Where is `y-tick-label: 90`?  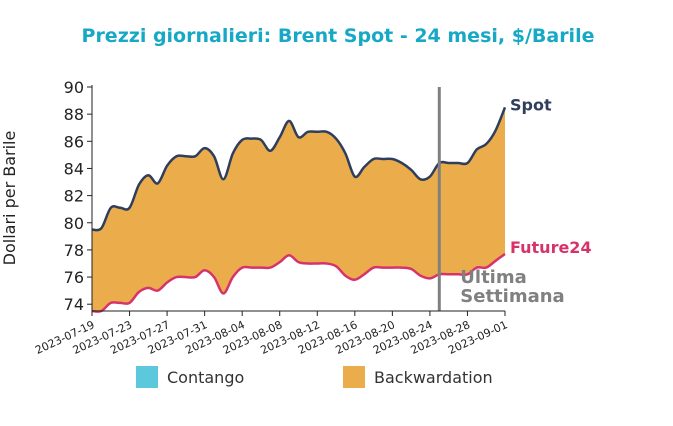 y-tick-label: 90 is located at coordinates (74, 87).